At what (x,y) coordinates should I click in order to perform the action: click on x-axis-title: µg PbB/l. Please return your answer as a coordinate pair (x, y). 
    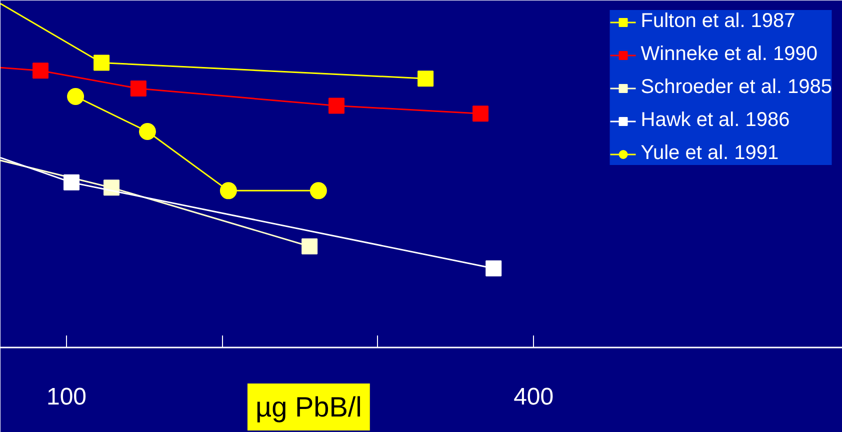
    Looking at the image, I should click on (308, 407).